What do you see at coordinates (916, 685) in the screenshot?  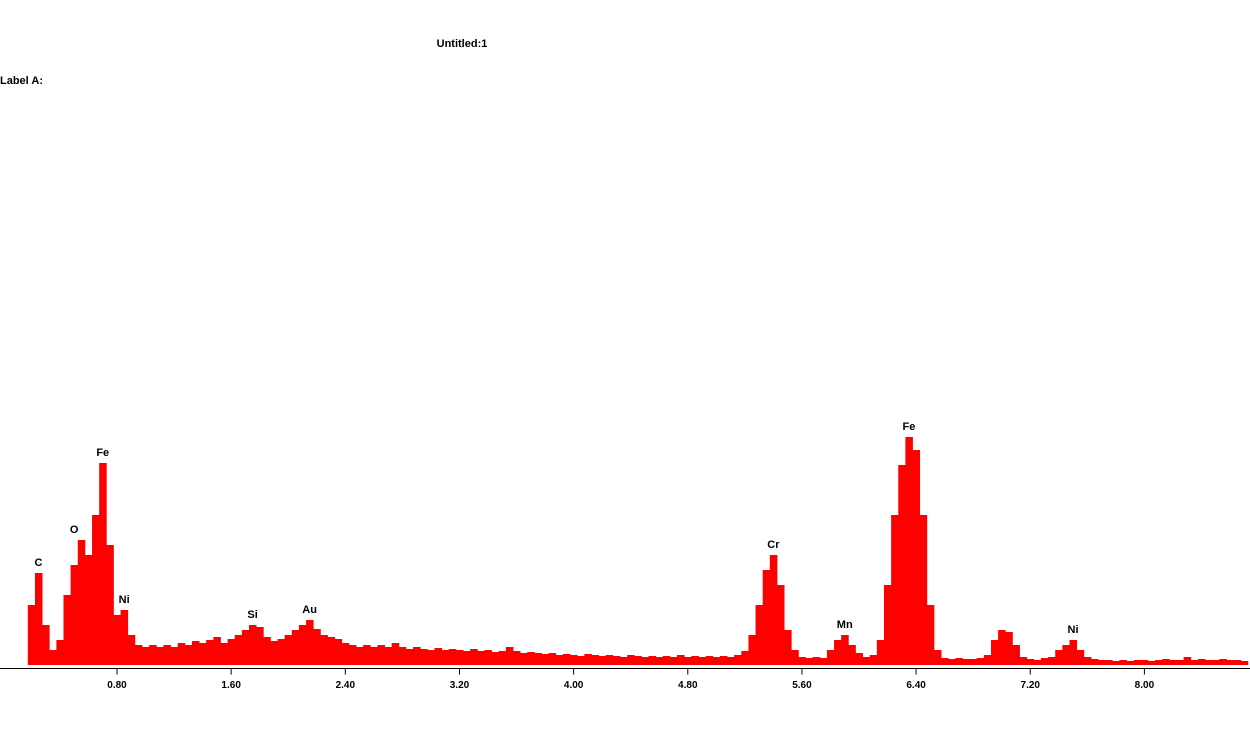 I see `x-tick-label: 6.40` at bounding box center [916, 685].